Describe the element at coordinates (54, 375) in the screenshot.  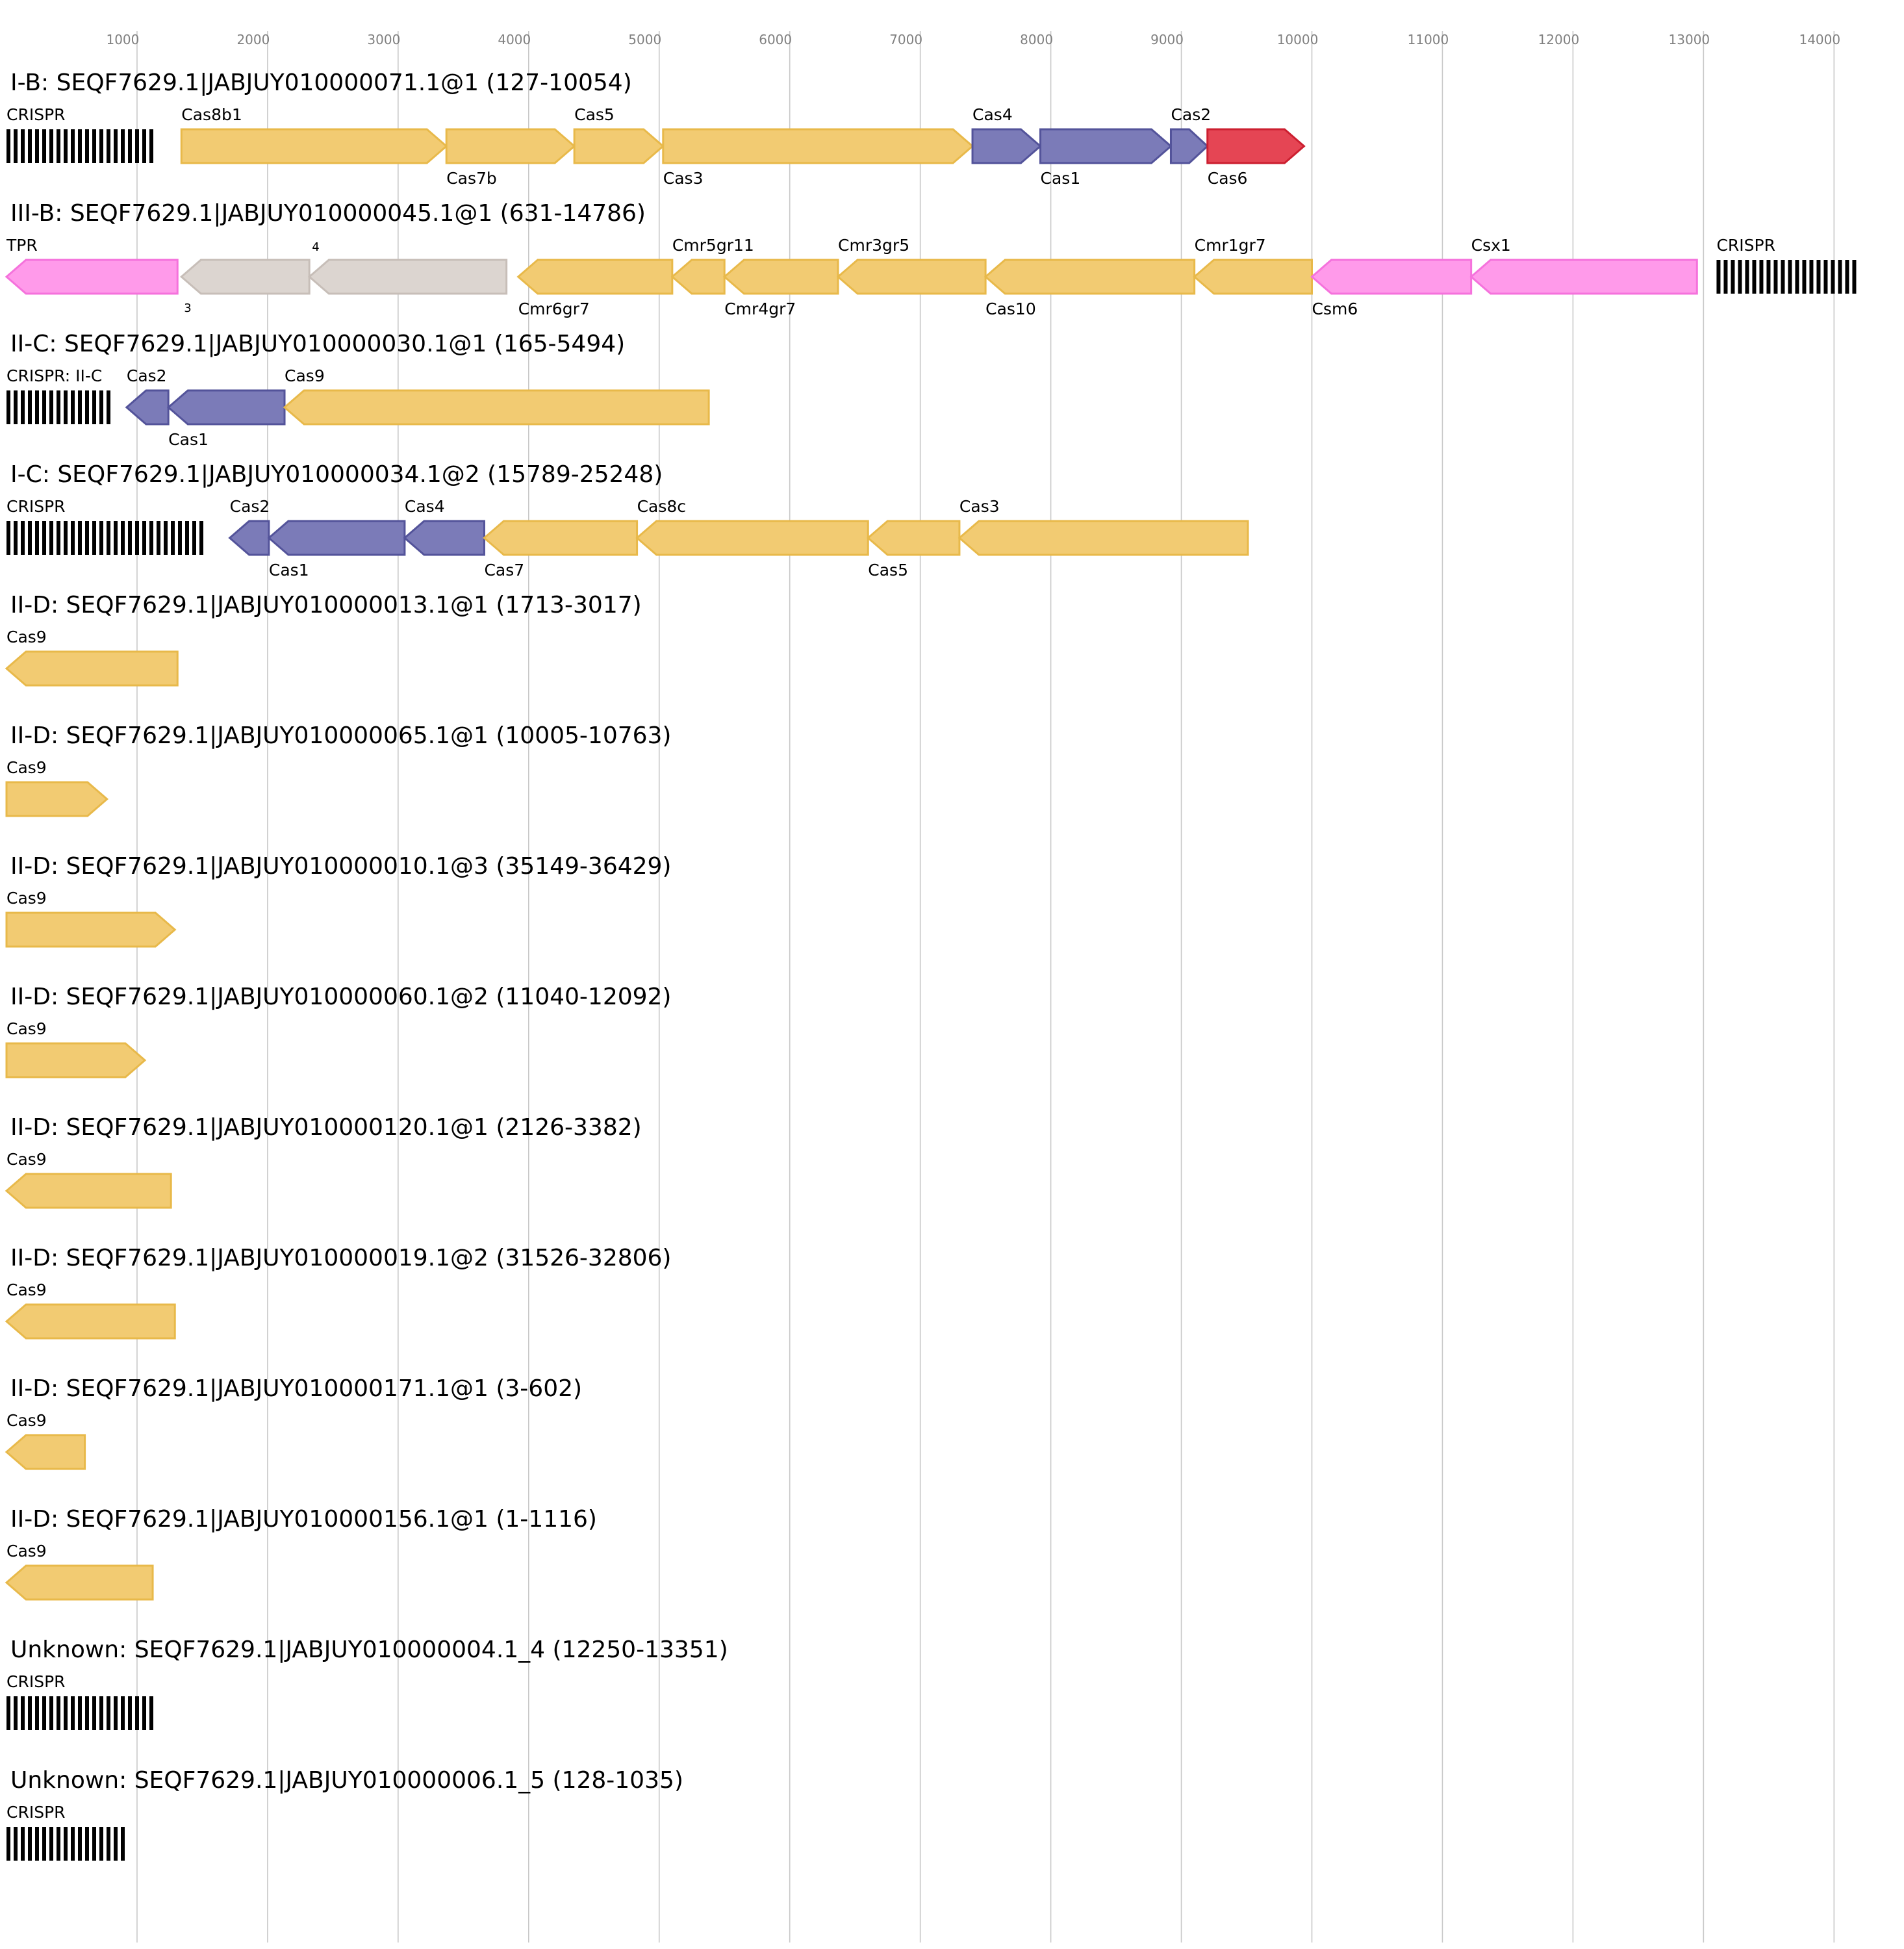
I see `crispr-label: CRISPR: II-C` at that location.